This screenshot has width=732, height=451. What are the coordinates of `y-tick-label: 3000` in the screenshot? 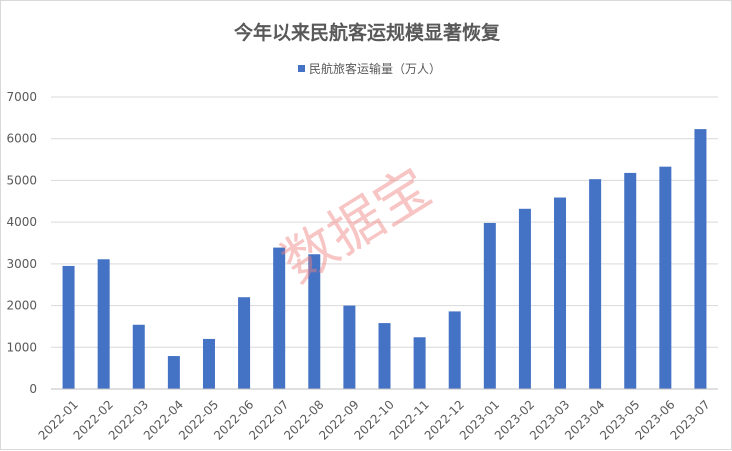 It's located at (21, 264).